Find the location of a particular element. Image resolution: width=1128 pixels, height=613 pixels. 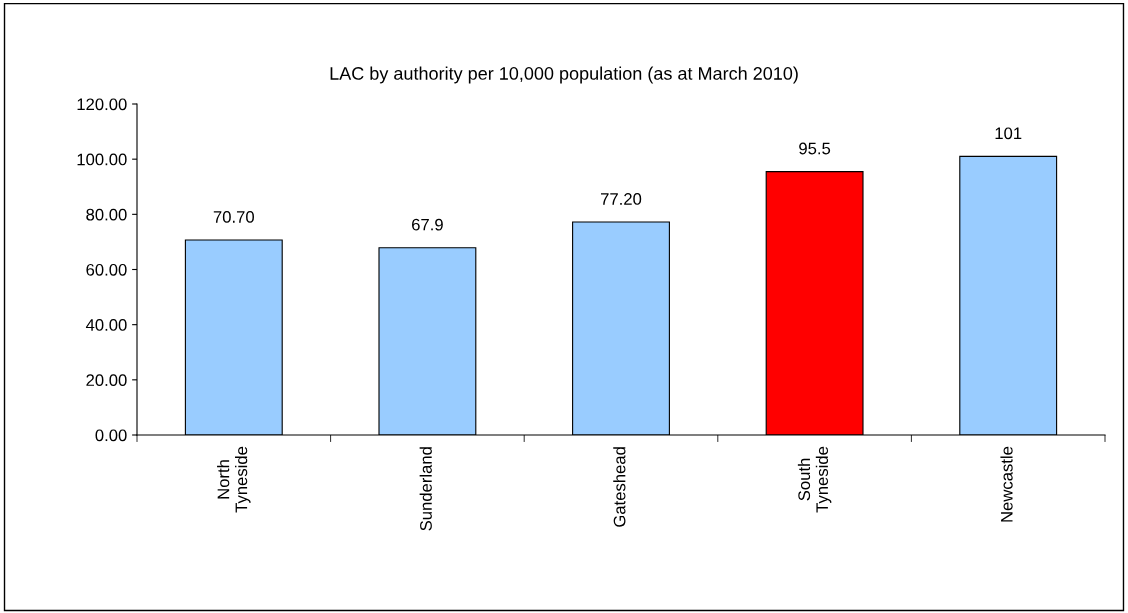

x-tick-label: South Tyneside is located at coordinates (814, 479).